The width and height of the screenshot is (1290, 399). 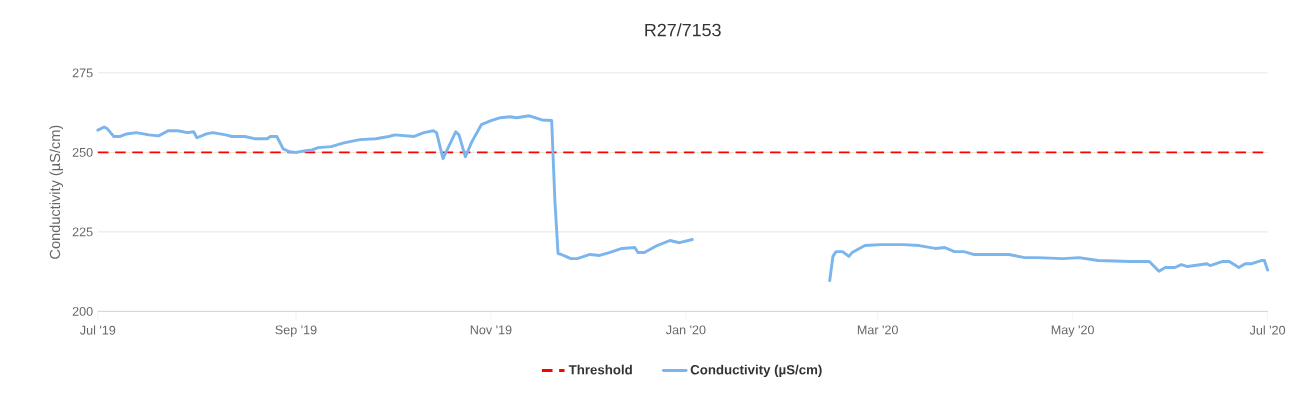 I want to click on x-tick-label: May '20, so click(x=1072, y=331).